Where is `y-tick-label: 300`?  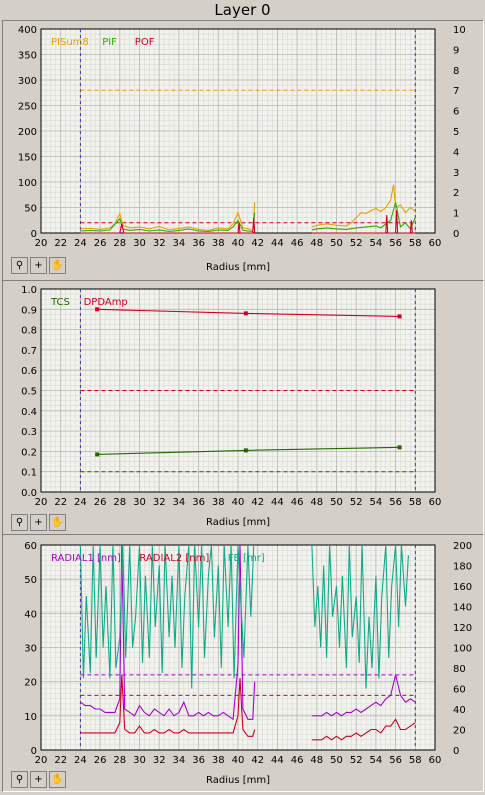 y-tick-label: 300 is located at coordinates (27, 81).